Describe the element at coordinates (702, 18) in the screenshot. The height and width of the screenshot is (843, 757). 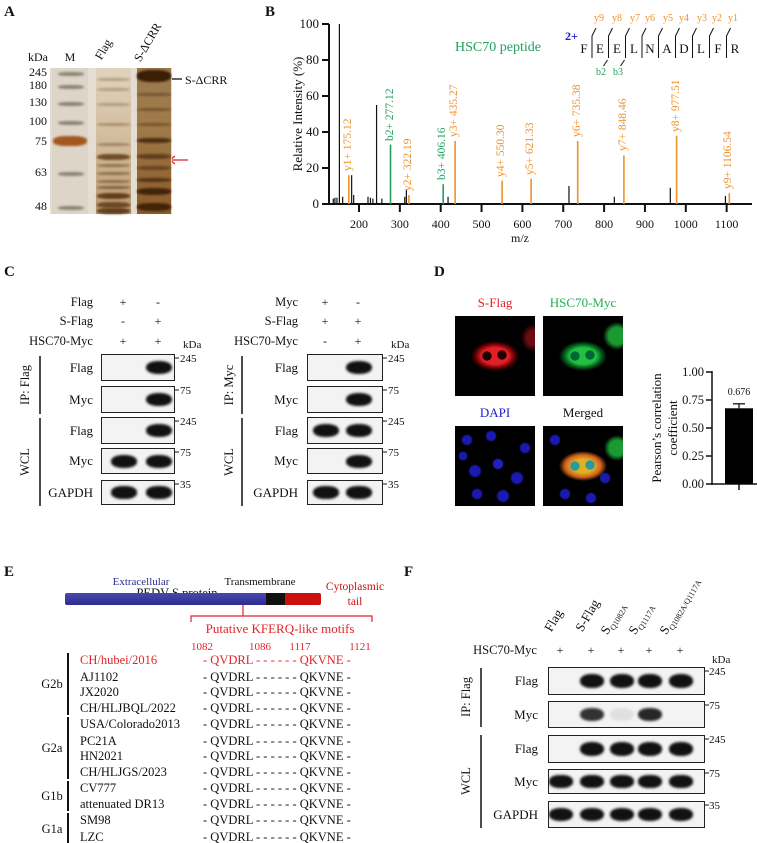
I see `y-ion-label: y3` at that location.